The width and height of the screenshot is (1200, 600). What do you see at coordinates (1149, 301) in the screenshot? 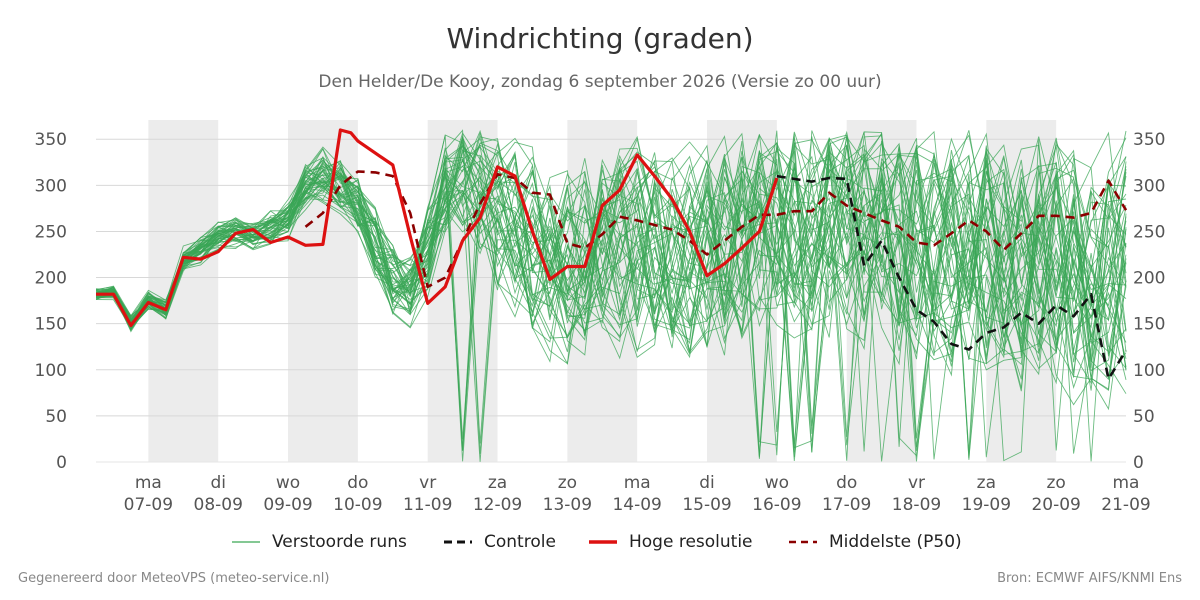
I see `y-axis-right: 0 50 100 150 200 250 300 350` at bounding box center [1149, 301].